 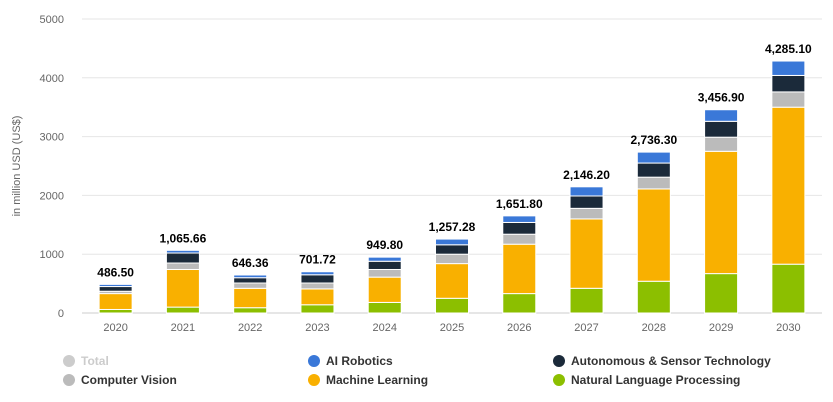 I want to click on bar-segment-computer-vision-2023, so click(x=317, y=286).